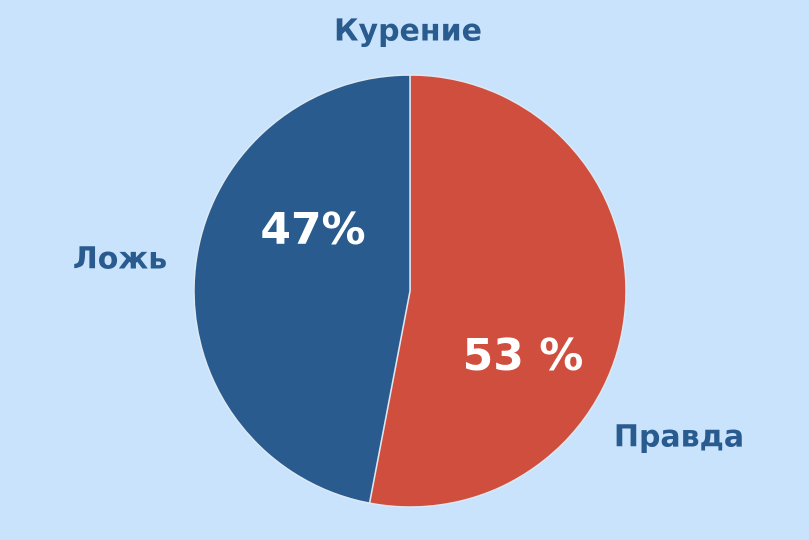  I want to click on value-label: 47%, so click(312, 229).